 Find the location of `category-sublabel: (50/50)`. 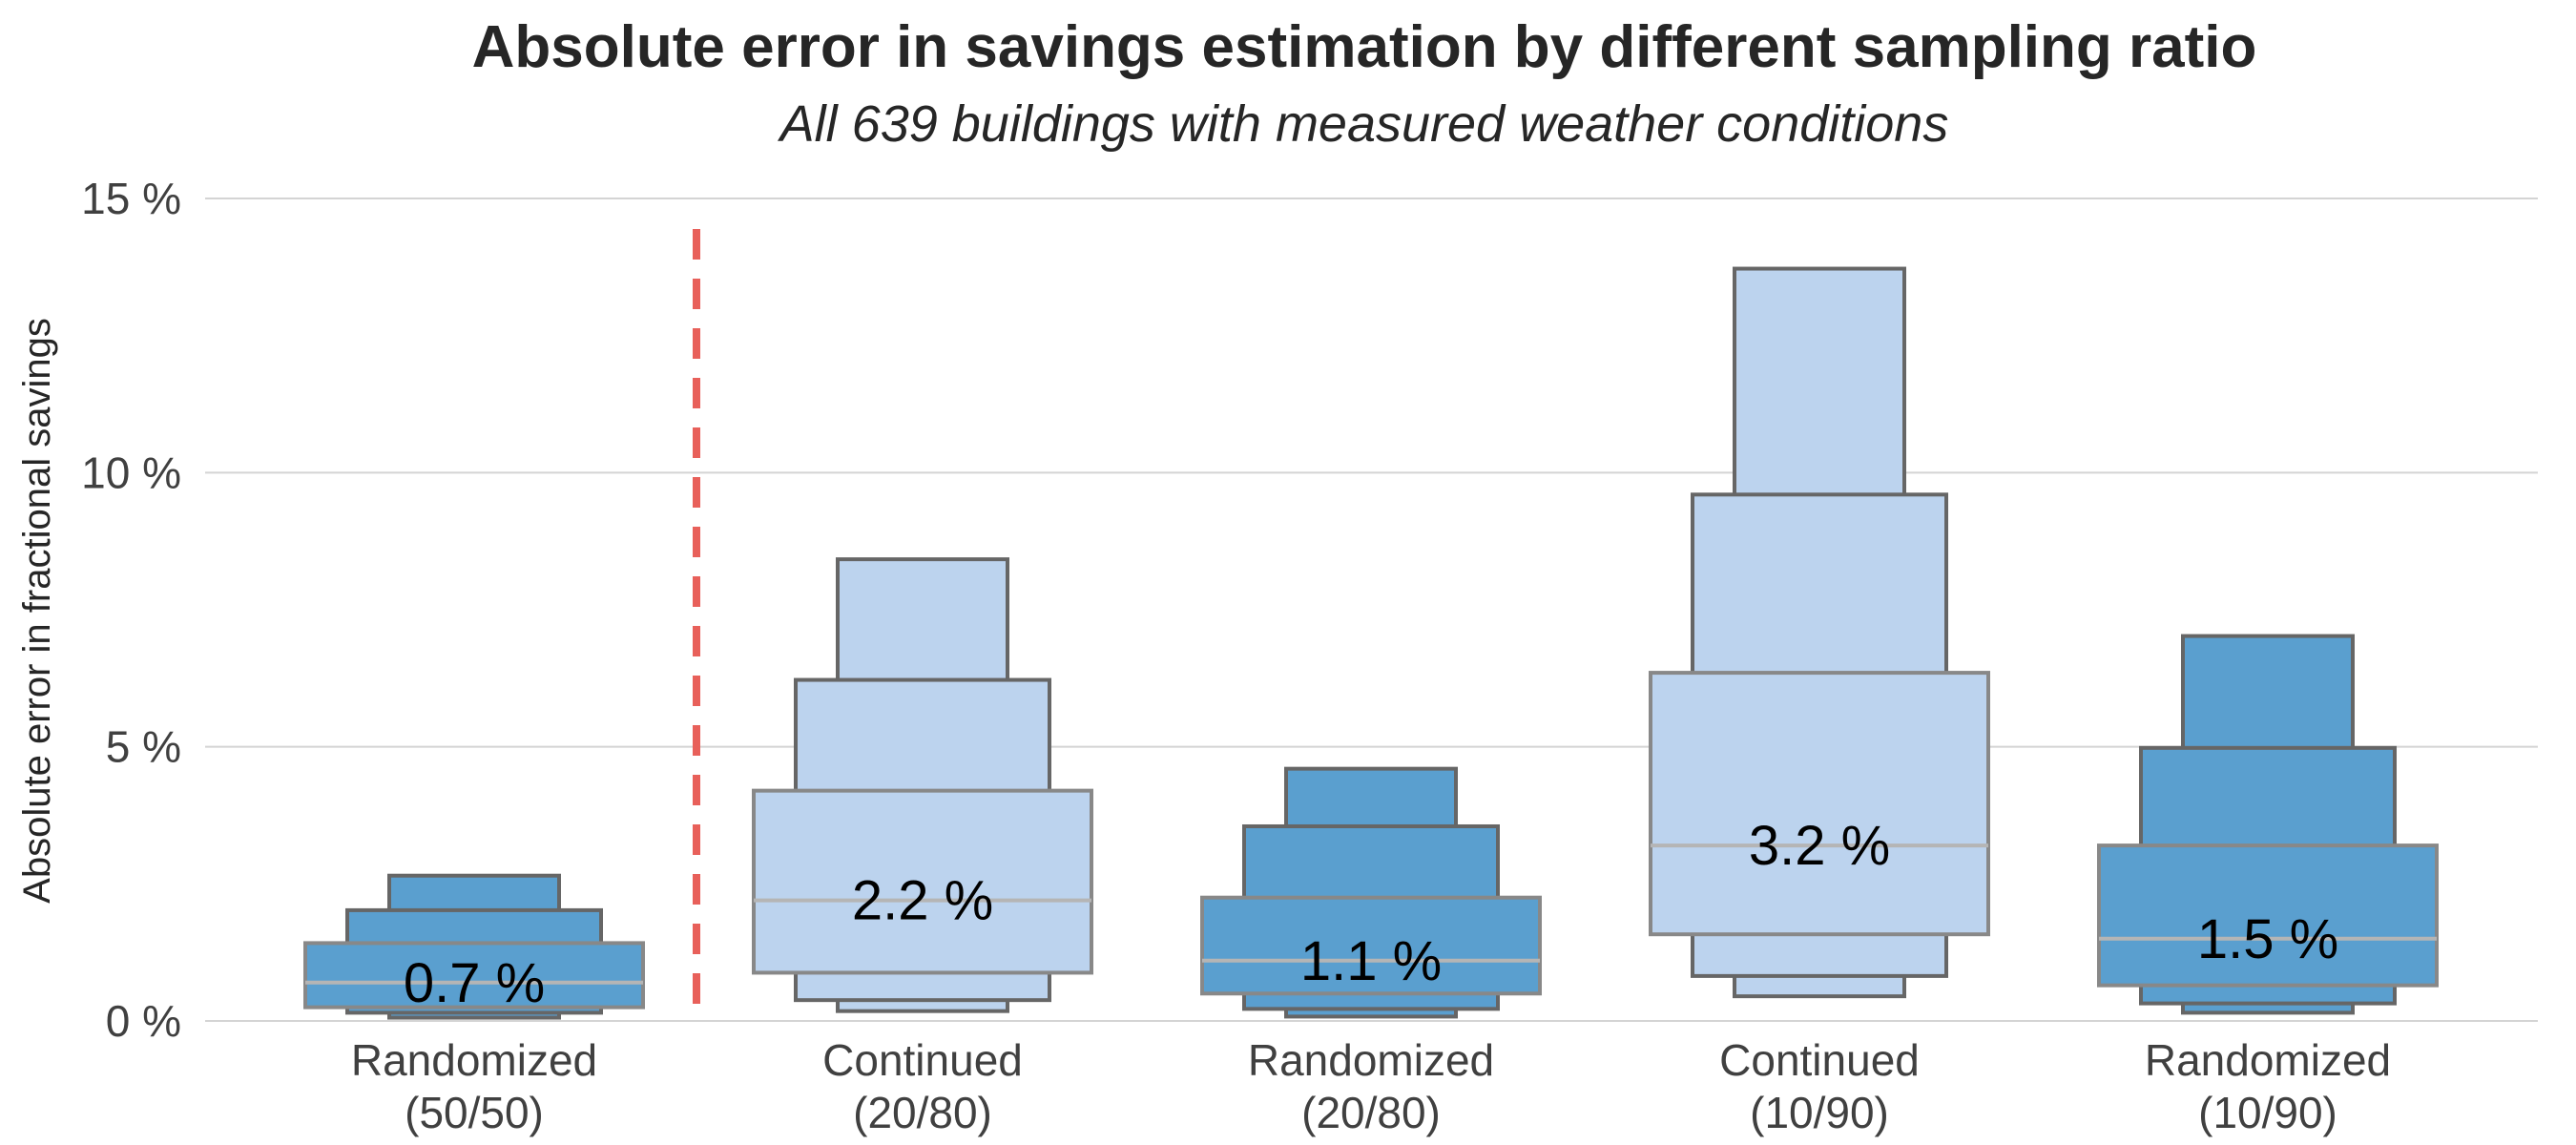

category-sublabel: (50/50) is located at coordinates (474, 1112).